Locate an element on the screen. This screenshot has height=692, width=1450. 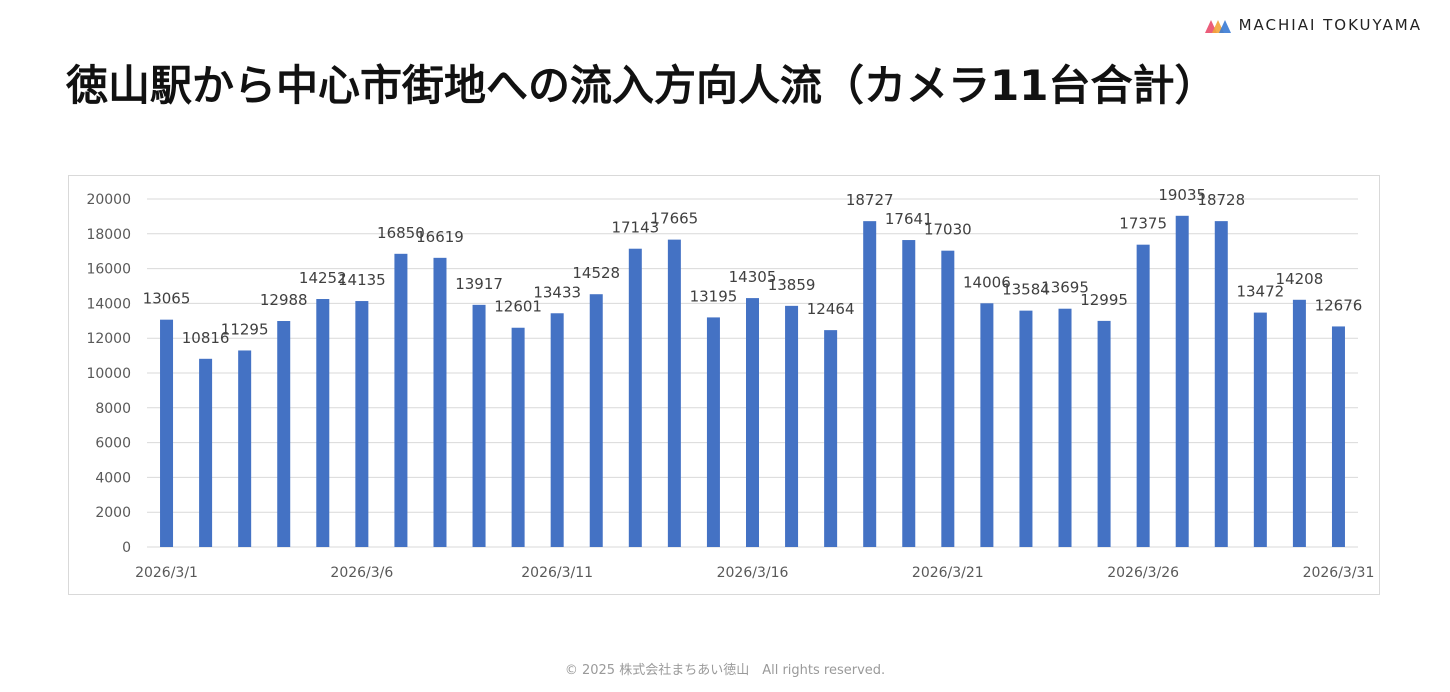
data-label: 17641 is located at coordinates (909, 219).